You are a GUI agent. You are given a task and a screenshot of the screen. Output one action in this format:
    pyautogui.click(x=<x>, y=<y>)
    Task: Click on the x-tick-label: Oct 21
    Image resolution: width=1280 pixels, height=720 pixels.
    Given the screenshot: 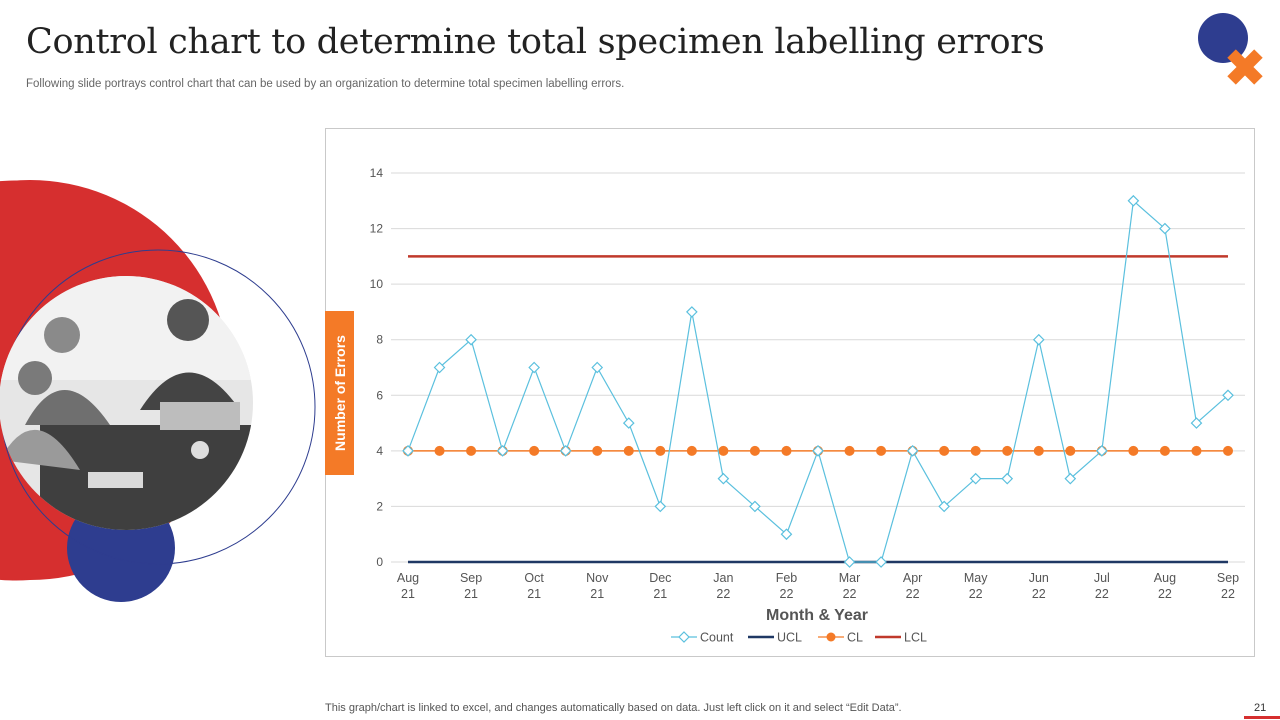 What is the action you would take?
    pyautogui.click(x=534, y=586)
    